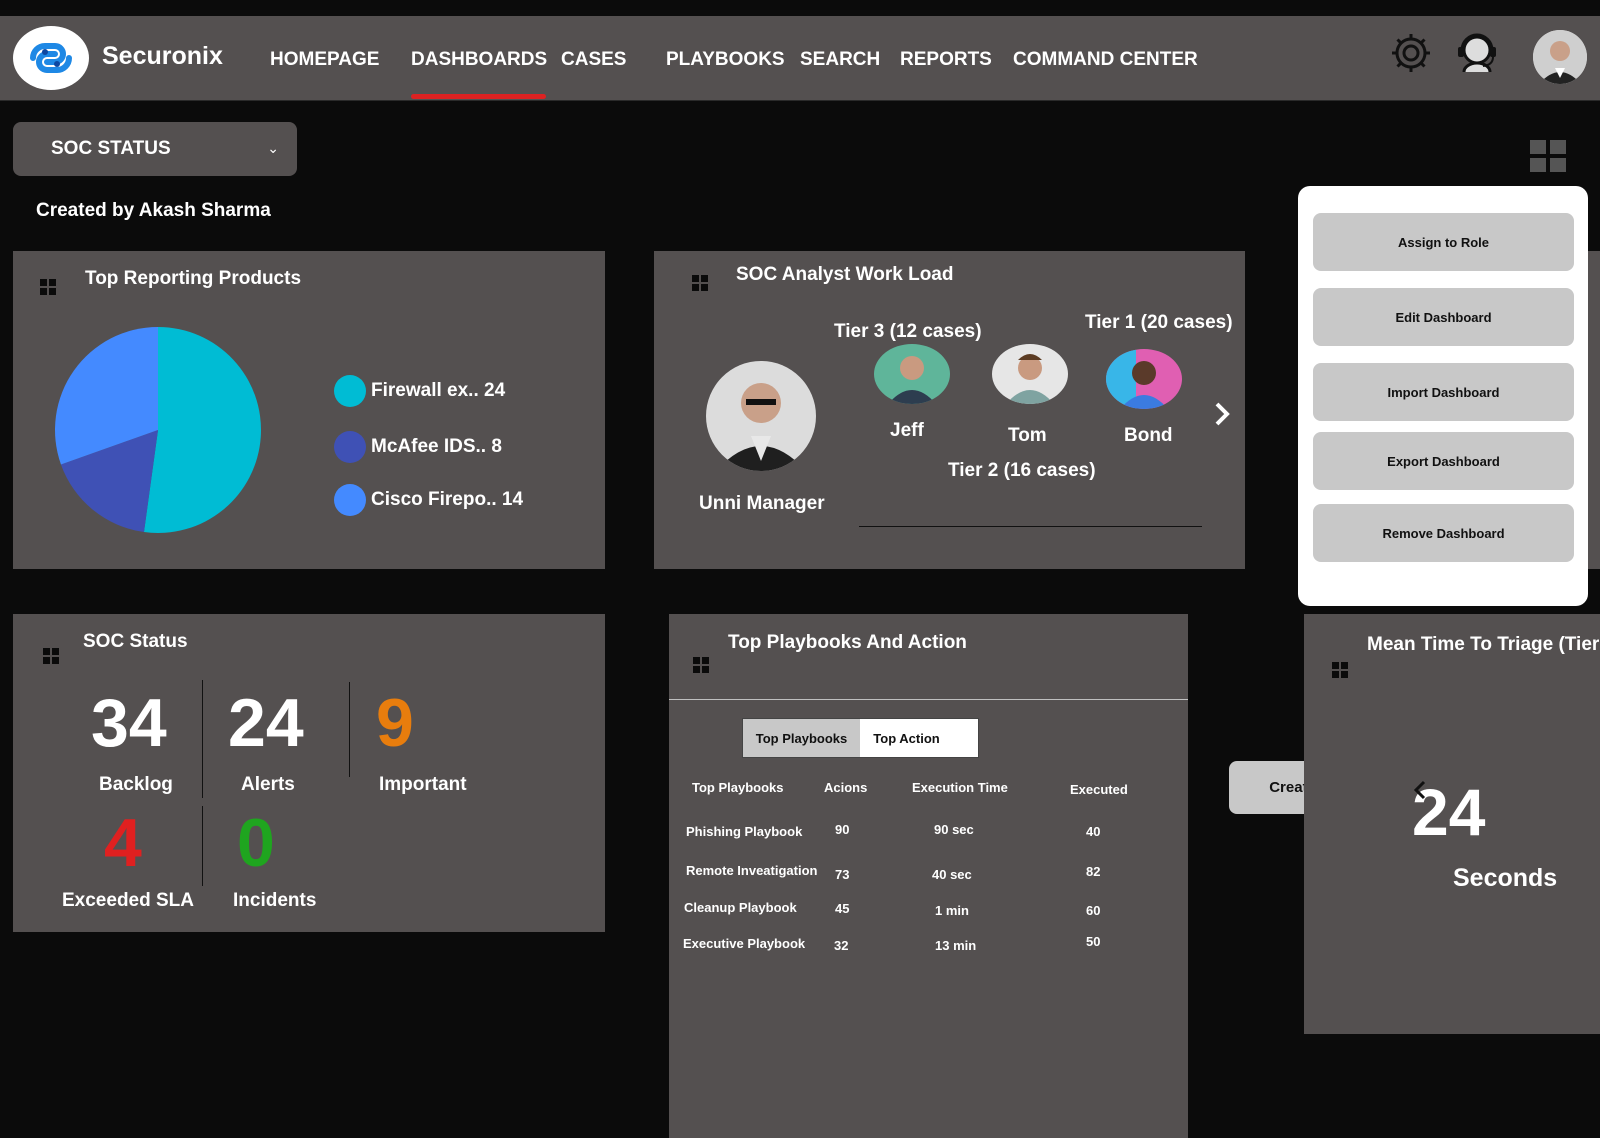  Describe the element at coordinates (946, 59) in the screenshot. I see `nav-reports: REPORTS` at that location.